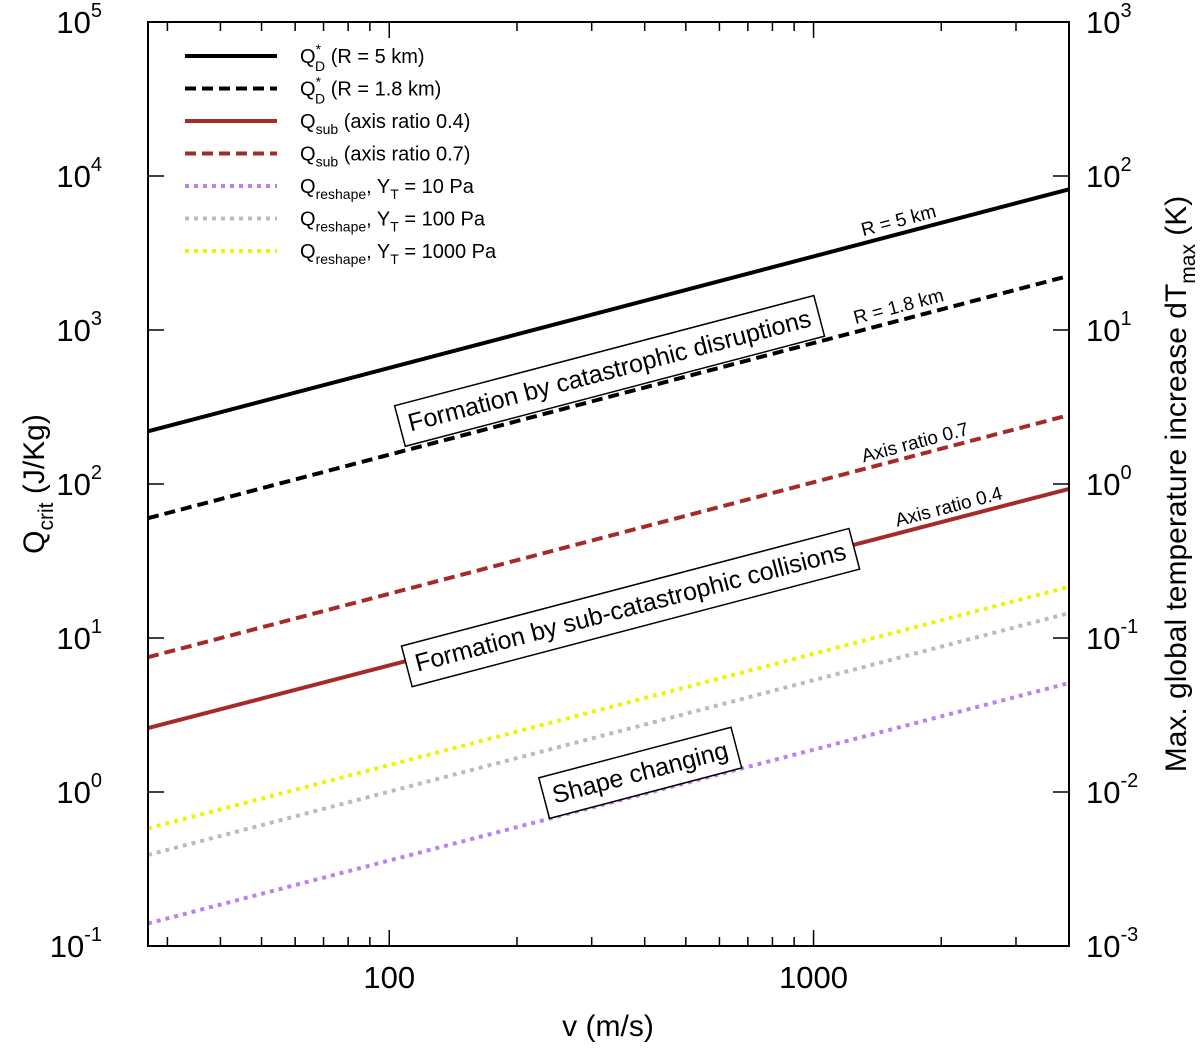 This screenshot has width=1200, height=1048. I want to click on y-tick-exponent: -1, so click(93, 935).